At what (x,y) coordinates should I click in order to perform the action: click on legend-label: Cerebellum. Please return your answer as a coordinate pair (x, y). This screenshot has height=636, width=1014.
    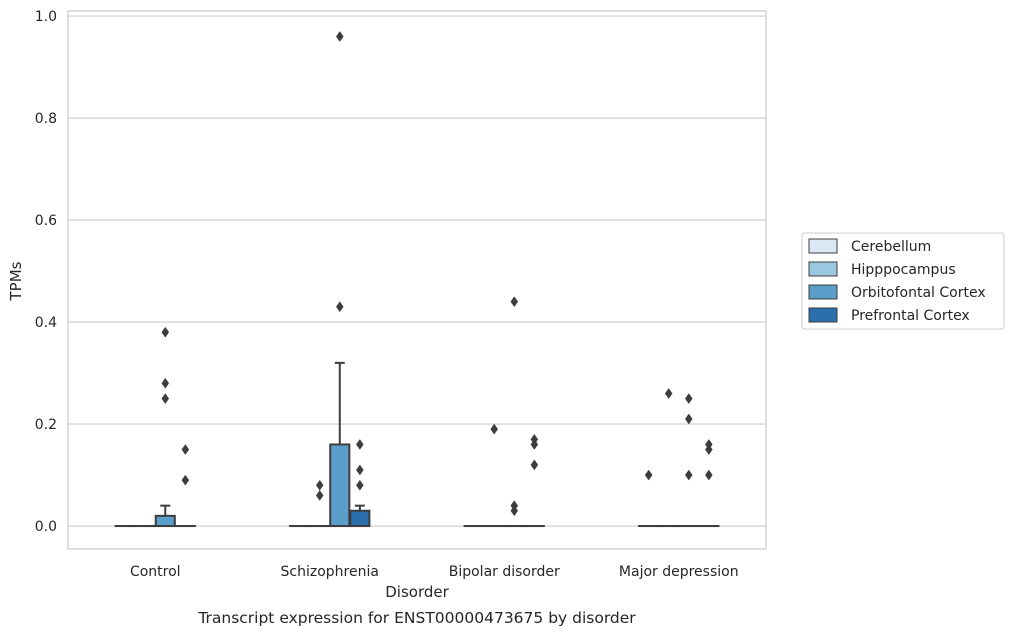
    Looking at the image, I should click on (891, 247).